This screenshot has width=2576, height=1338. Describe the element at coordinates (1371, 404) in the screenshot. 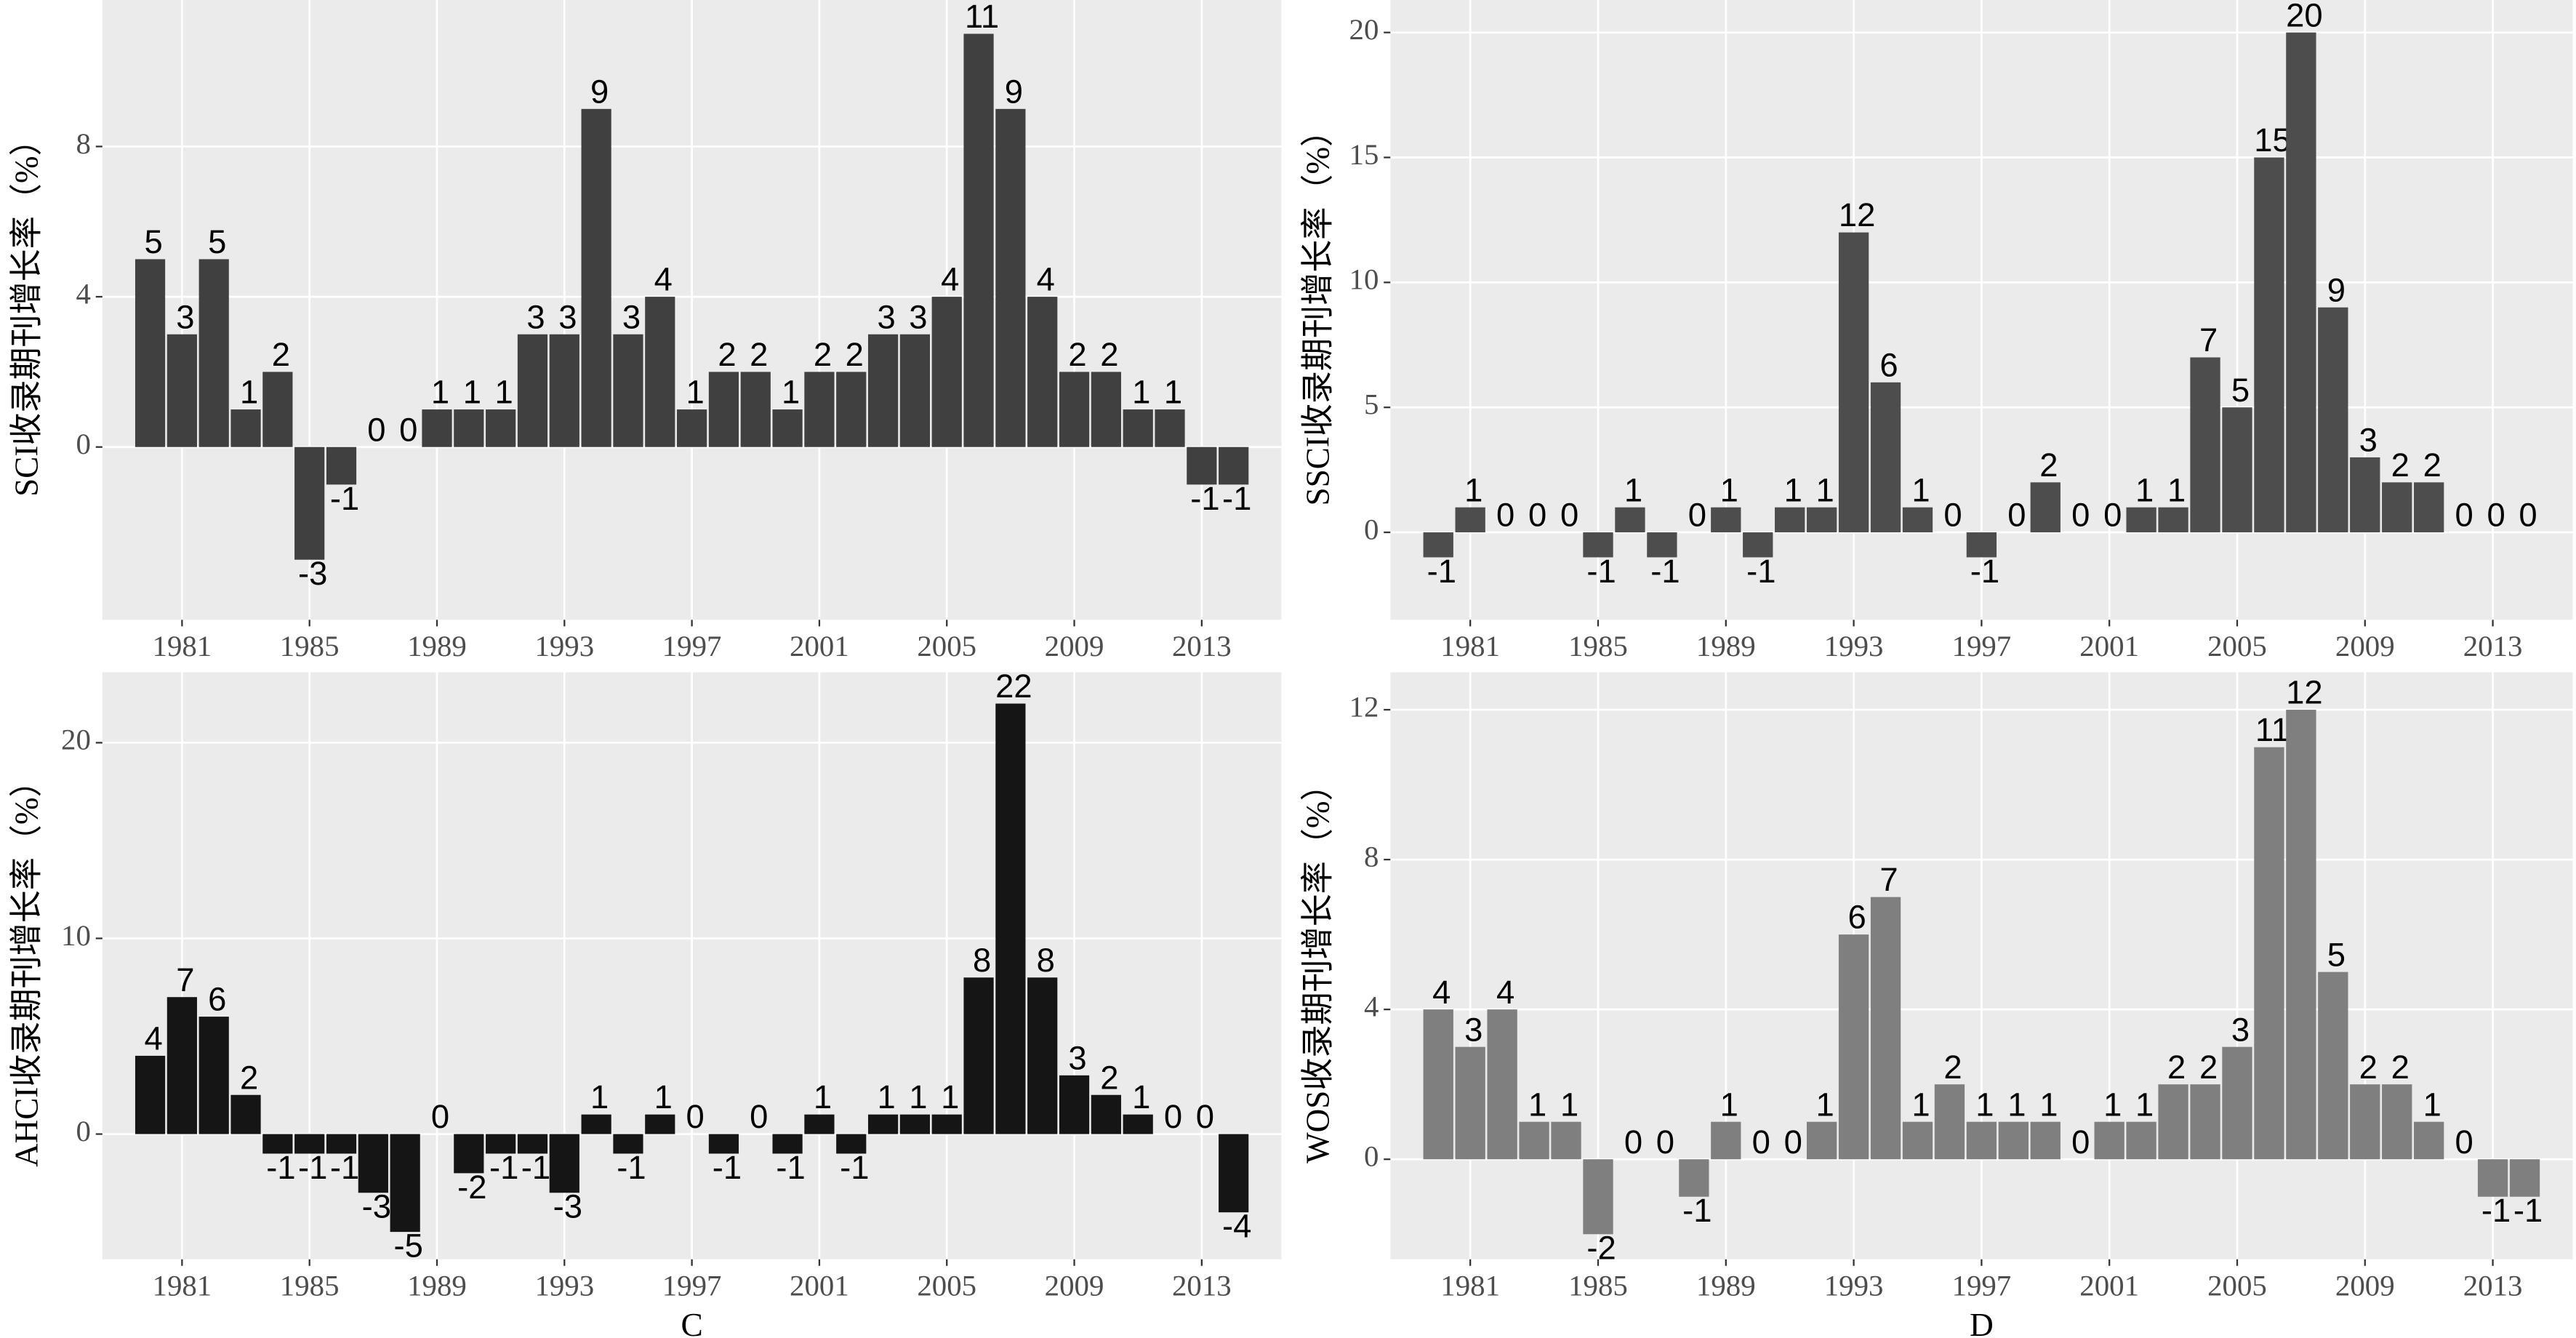

I see `y-tick-label: 5` at that location.